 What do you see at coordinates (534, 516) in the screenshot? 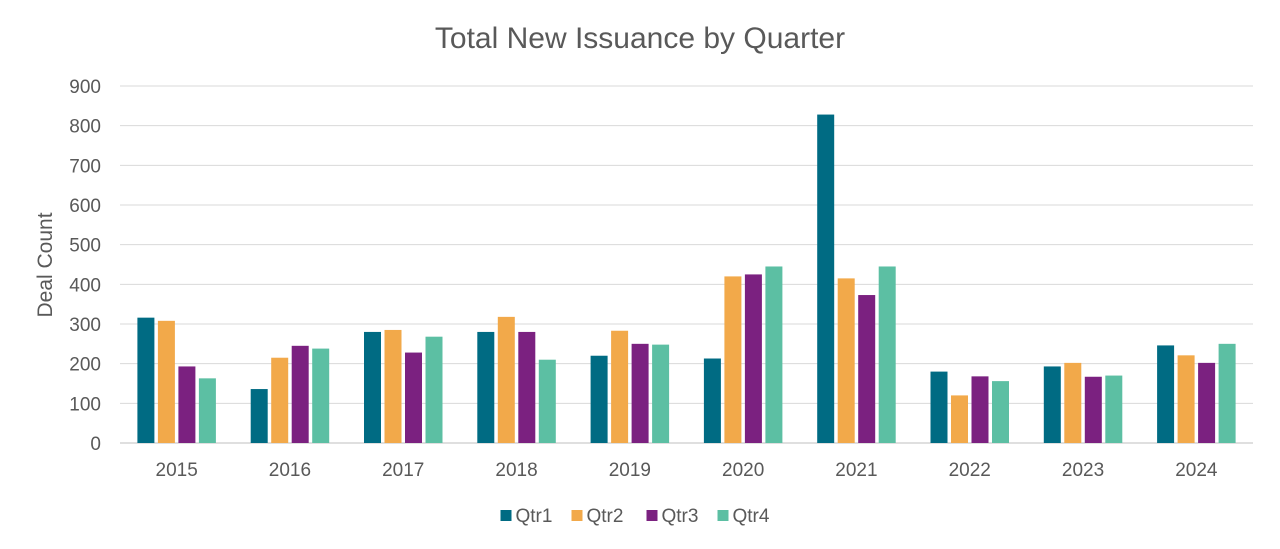
I see `legend-label-qtr1: Qtr1` at bounding box center [534, 516].